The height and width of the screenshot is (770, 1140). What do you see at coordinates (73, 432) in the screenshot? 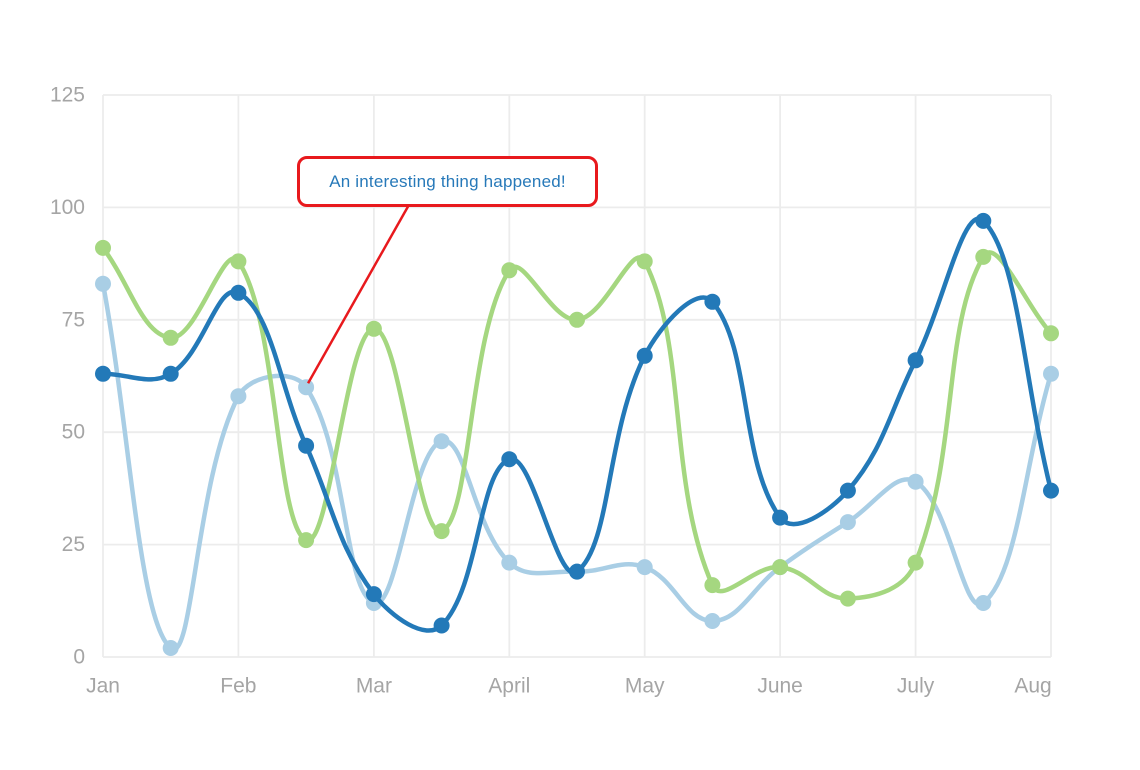
I see `y-tick-label: 50` at bounding box center [73, 432].